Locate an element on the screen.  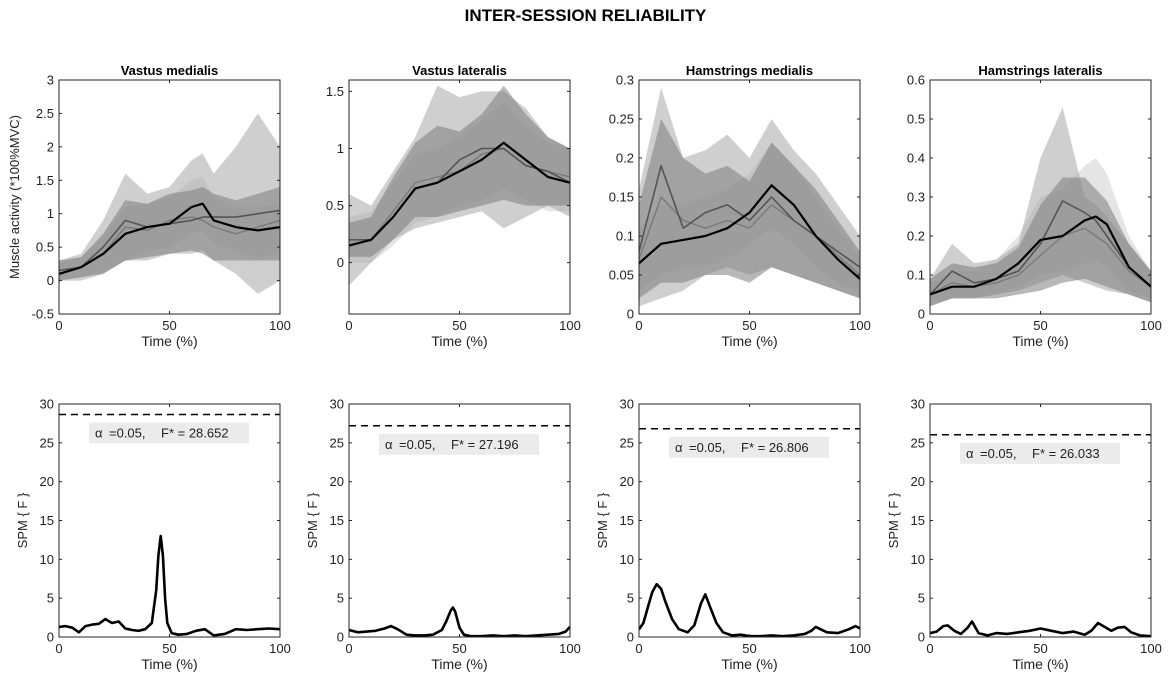
f-star-value: F* = 26.033 is located at coordinates (1066, 453).